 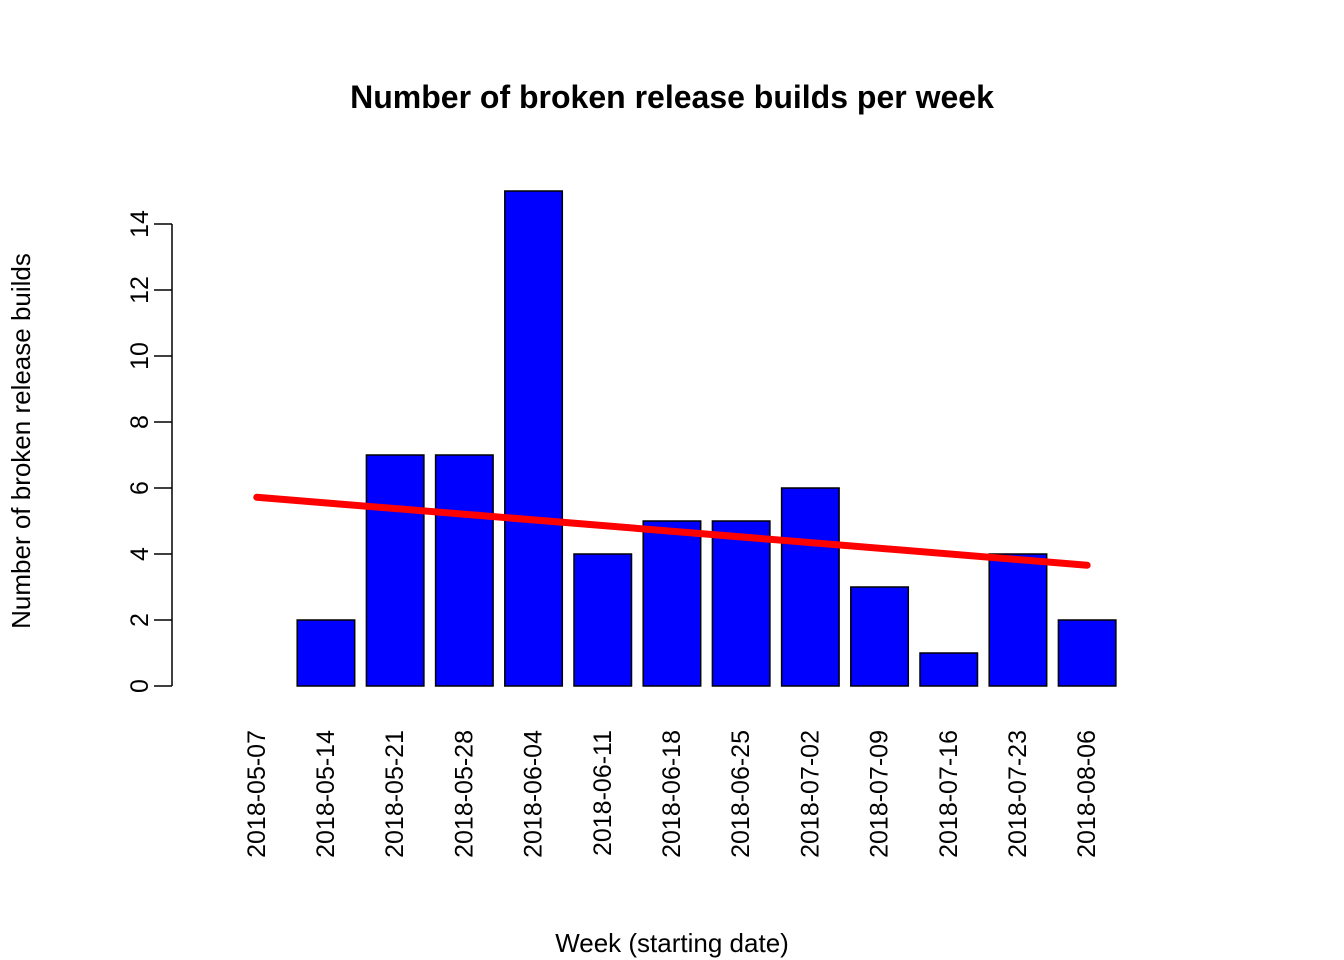 I want to click on x-tick-label: 2018-07-09, so click(x=880, y=794).